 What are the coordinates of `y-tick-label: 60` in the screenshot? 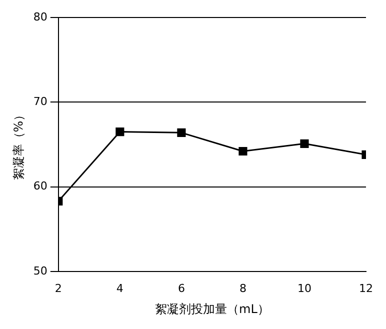 It's located at (40, 186).